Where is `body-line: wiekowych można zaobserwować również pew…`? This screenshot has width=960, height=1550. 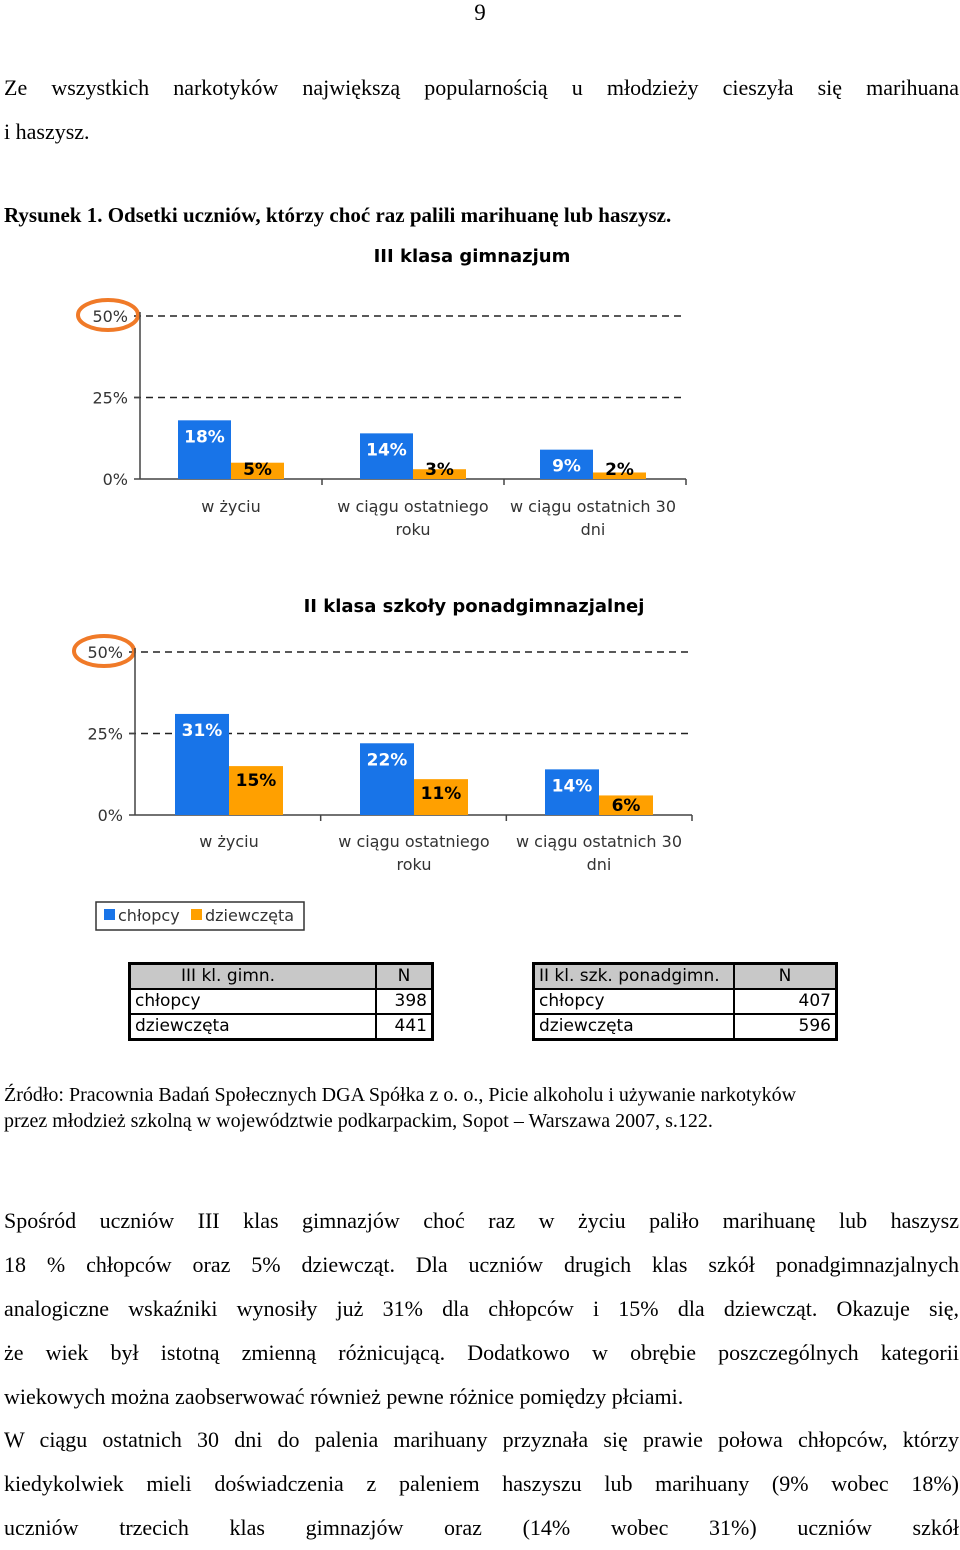 body-line: wiekowych można zaobserwować również pew… is located at coordinates (344, 1396).